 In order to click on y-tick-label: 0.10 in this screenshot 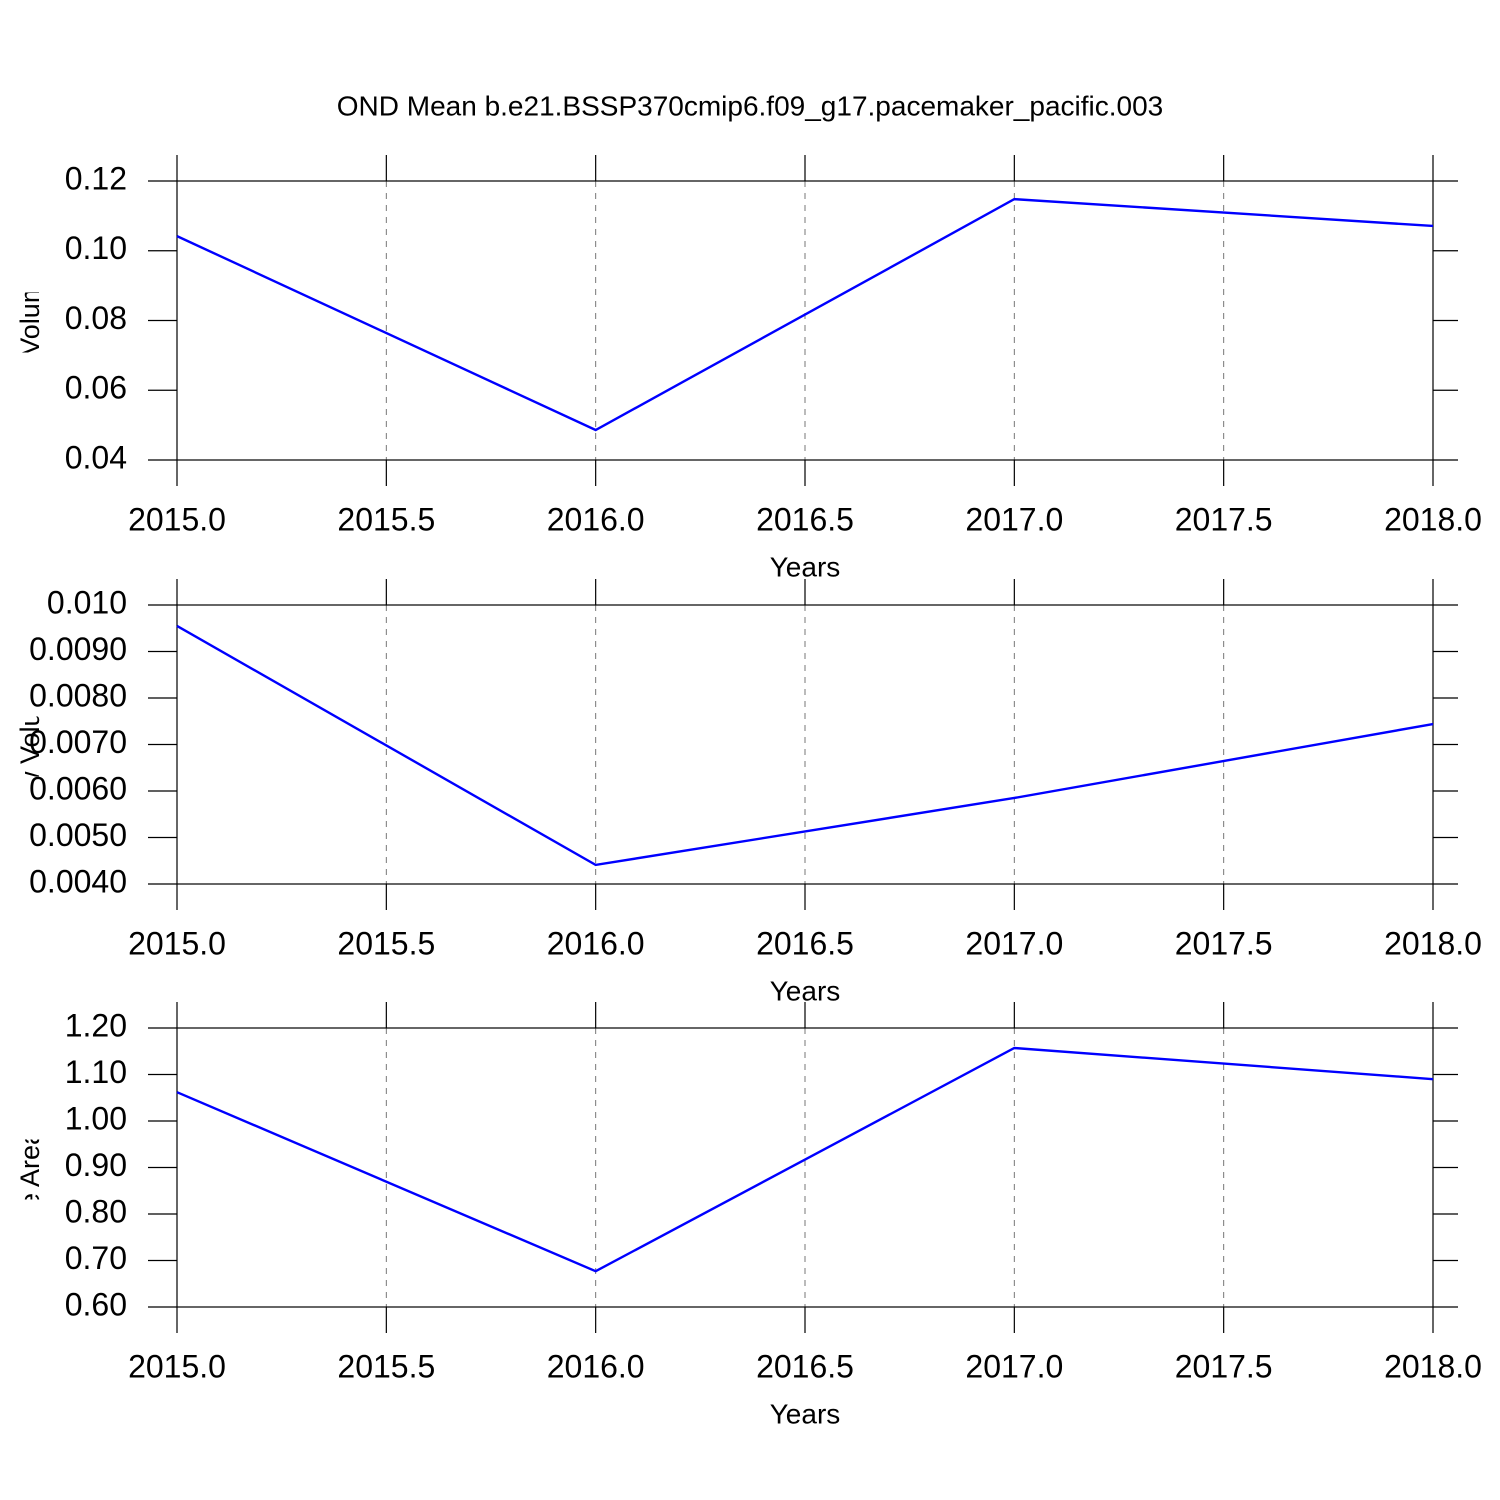, I will do `click(96, 248)`.